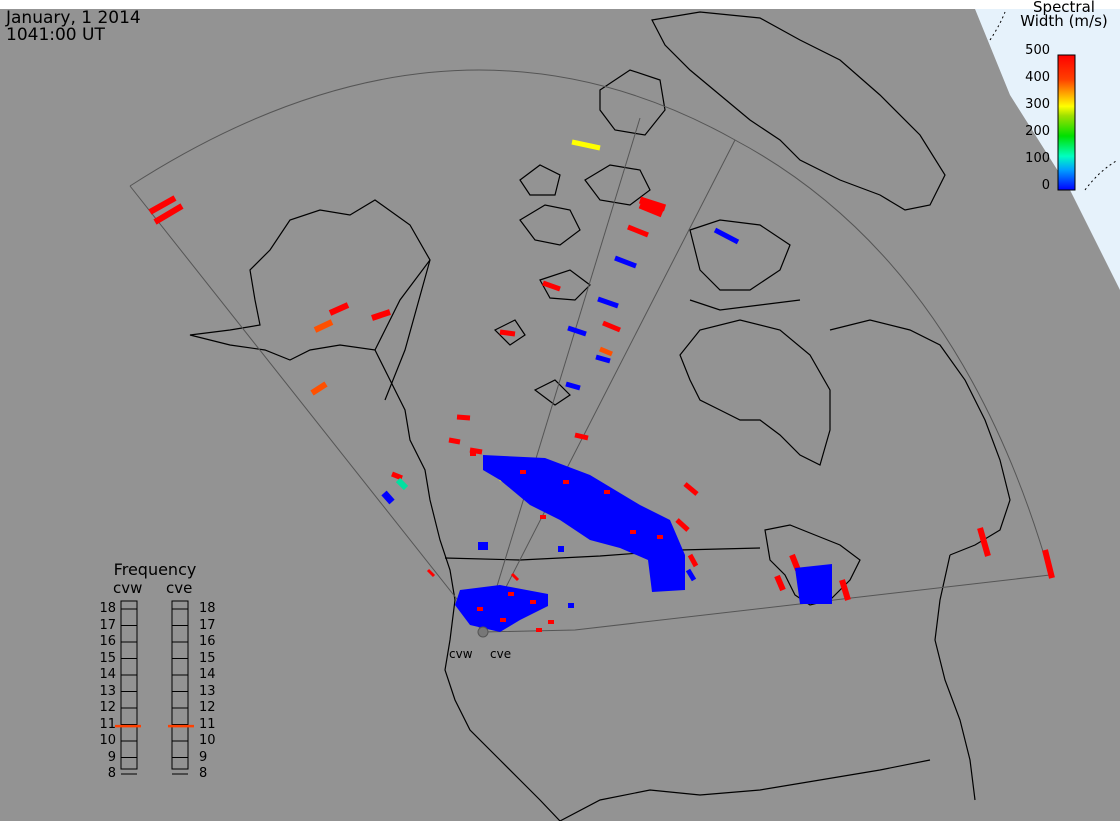  I want to click on cve-scale-label: 15, so click(207, 658).